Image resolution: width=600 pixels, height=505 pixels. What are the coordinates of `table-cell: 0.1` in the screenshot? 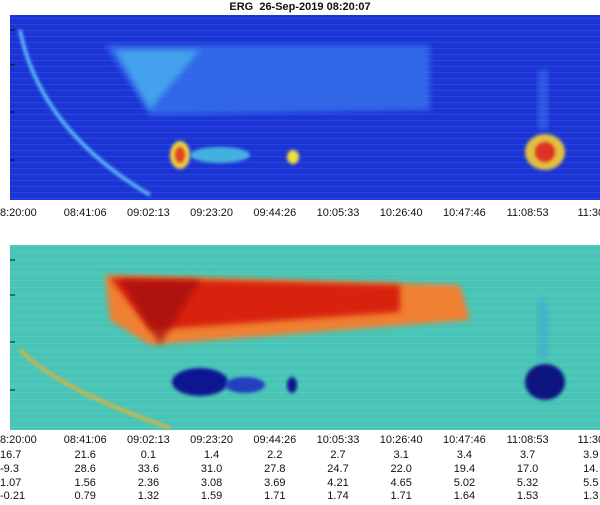 It's located at (148, 455).